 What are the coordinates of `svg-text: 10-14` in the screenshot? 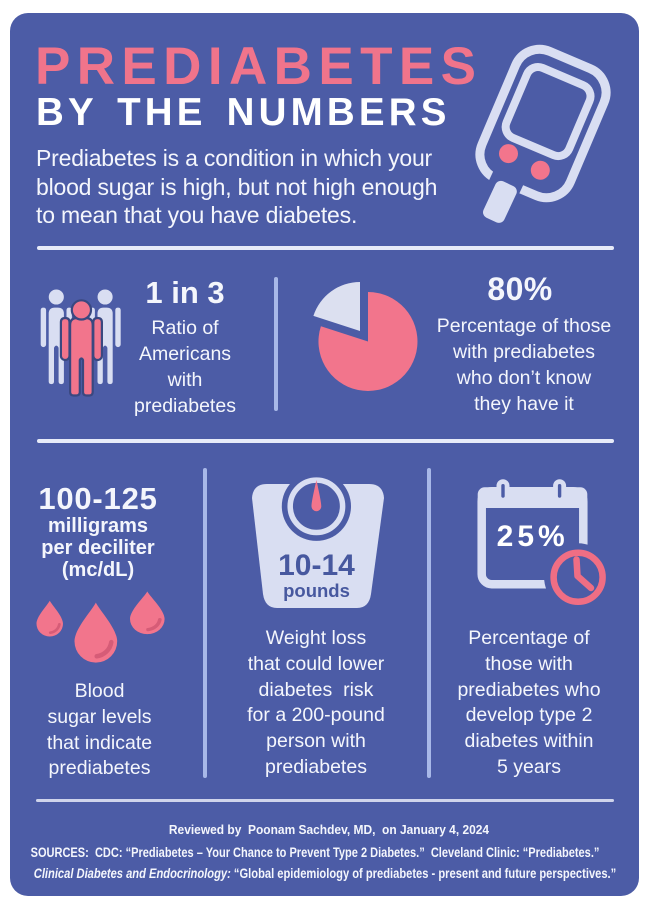 It's located at (316, 565).